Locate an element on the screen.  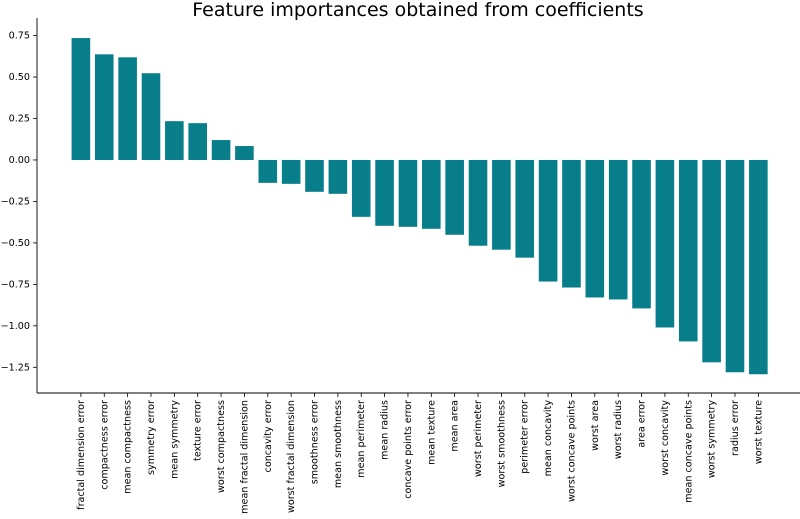
x-tick-label: concavity error is located at coordinates (268, 436).